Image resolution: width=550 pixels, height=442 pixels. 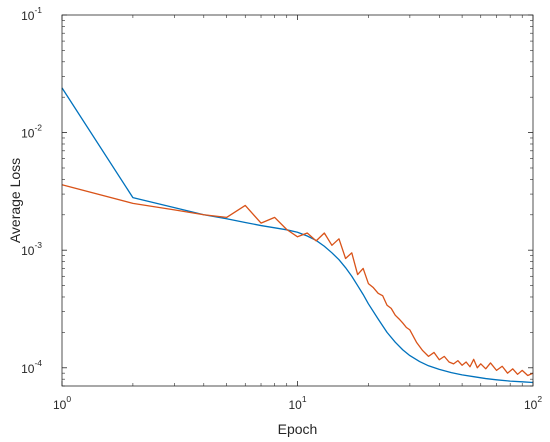 I want to click on y-tick-label: 10⁻³, so click(x=31, y=249).